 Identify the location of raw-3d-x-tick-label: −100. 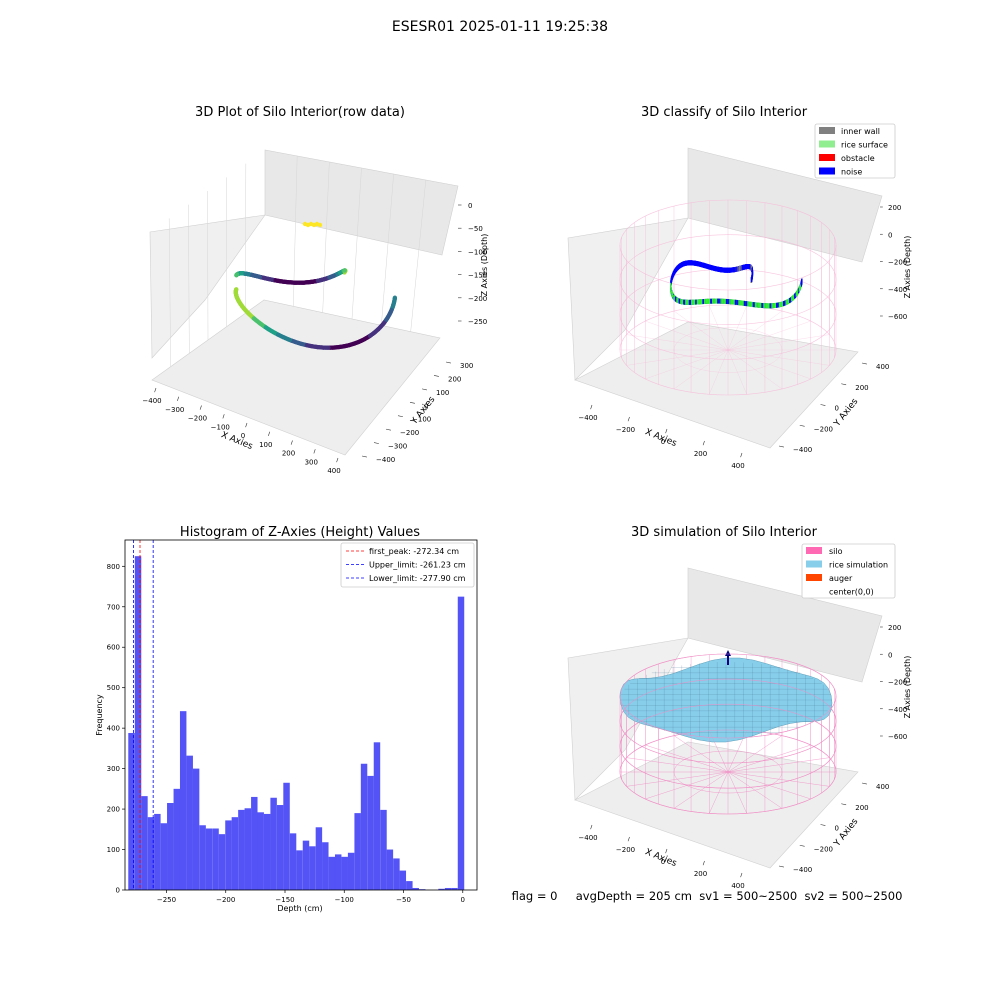
(220, 427).